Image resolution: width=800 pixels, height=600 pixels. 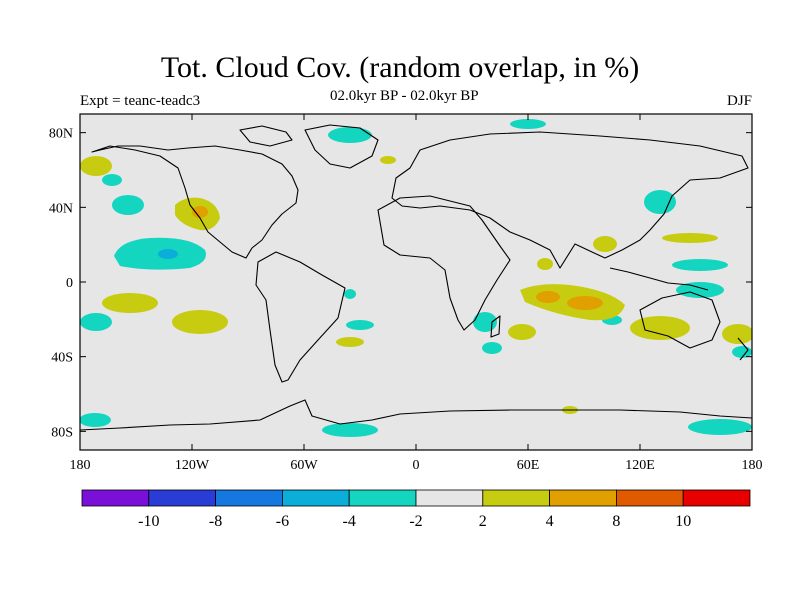 I want to click on lon-tick-label: 120E, so click(x=640, y=465).